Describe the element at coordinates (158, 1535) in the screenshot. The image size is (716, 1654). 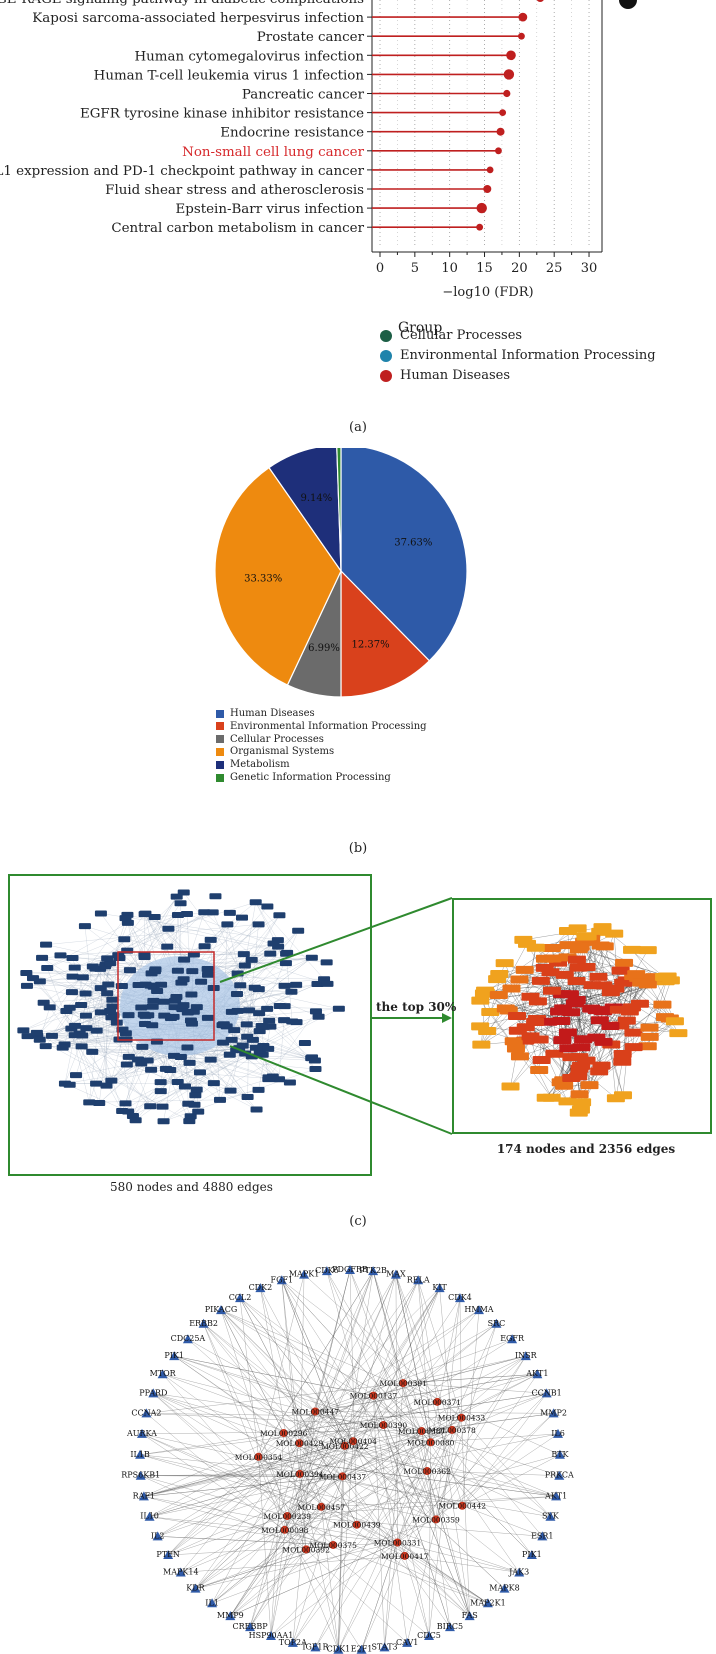
I see `target-label: IL2` at that location.